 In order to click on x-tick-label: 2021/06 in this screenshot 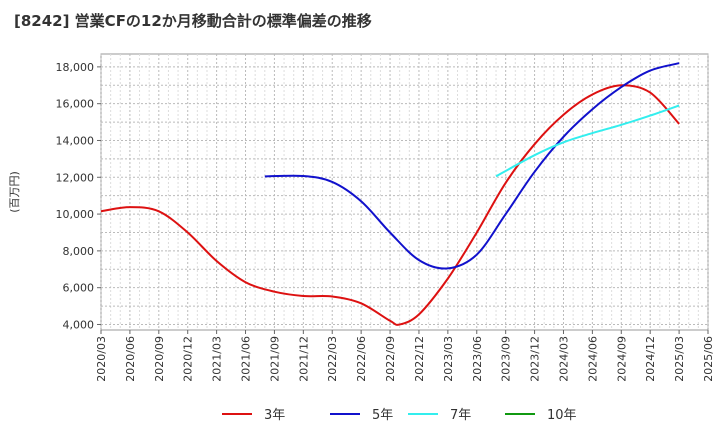, I will do `click(246, 359)`.